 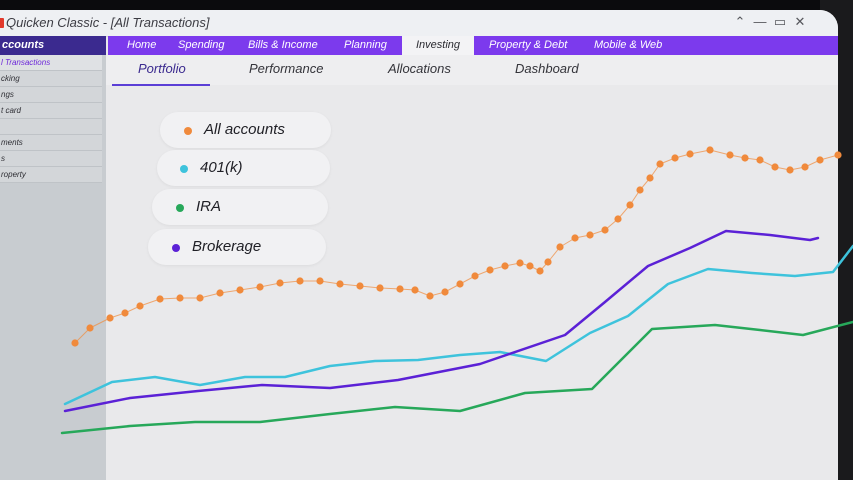 What do you see at coordinates (438, 45) in the screenshot?
I see `nav-tab-investing: Investing` at bounding box center [438, 45].